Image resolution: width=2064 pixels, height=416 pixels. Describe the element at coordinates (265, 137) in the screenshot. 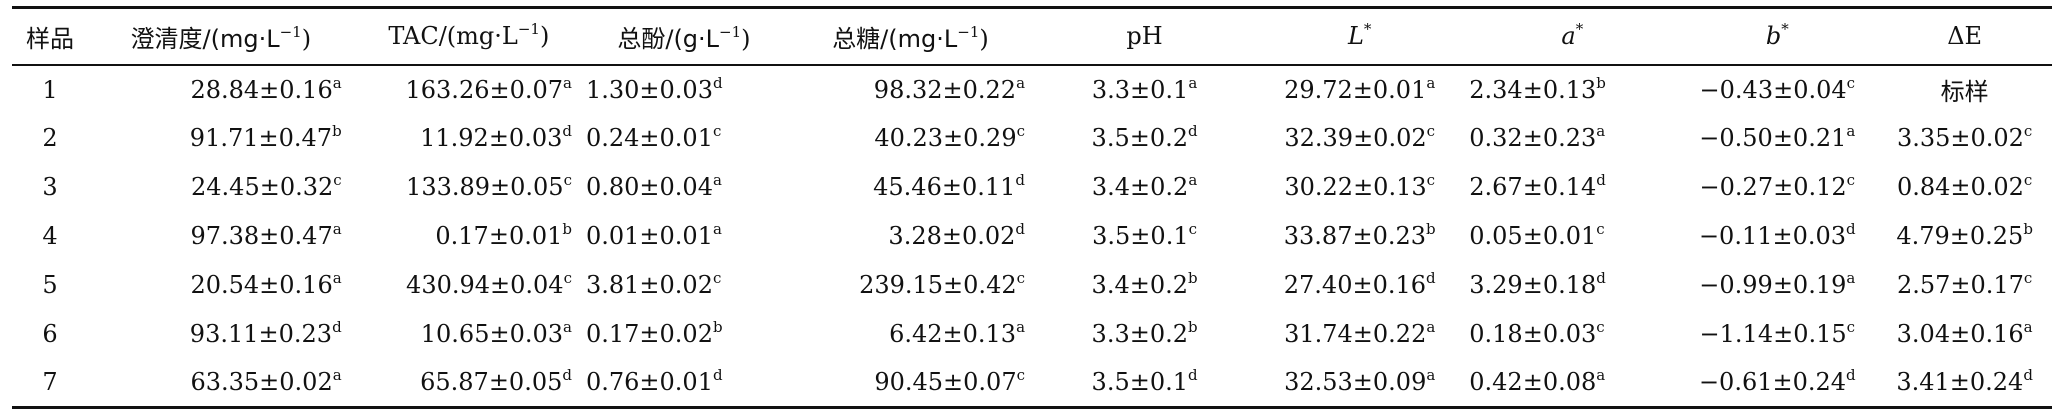

I see `cell-clarity: 91.71±0.47b` at that location.